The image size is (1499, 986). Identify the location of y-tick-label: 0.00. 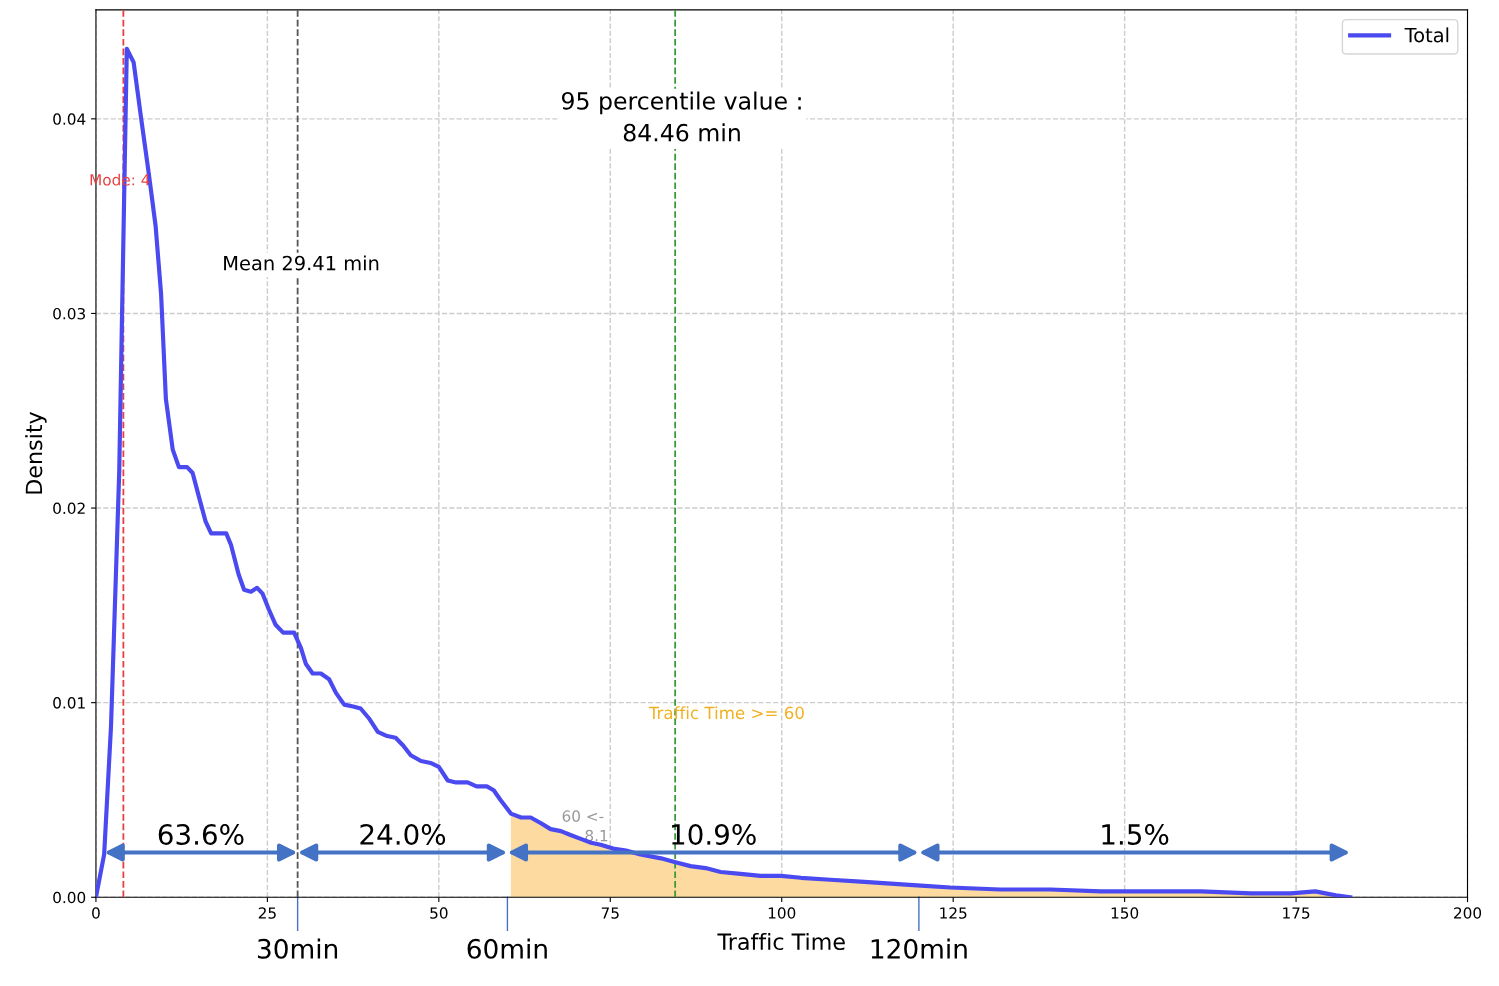
(69, 897).